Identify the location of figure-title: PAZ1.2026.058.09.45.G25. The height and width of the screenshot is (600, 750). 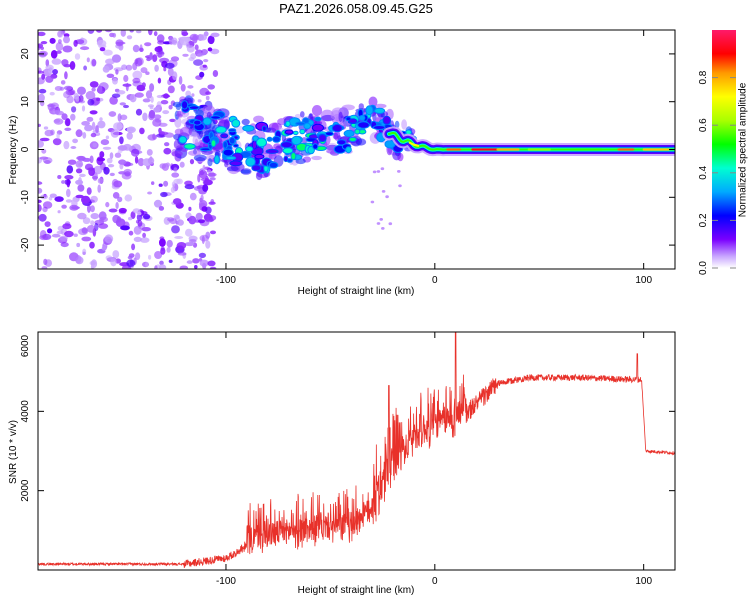
(356, 8).